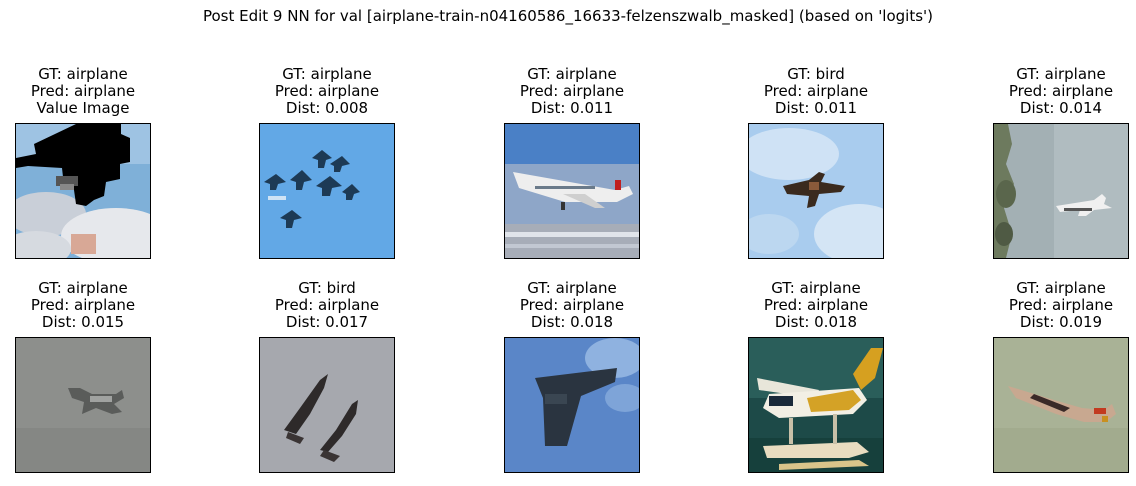  What do you see at coordinates (327, 108) in the screenshot?
I see `panel-dist-label: Dist: 0.008` at bounding box center [327, 108].